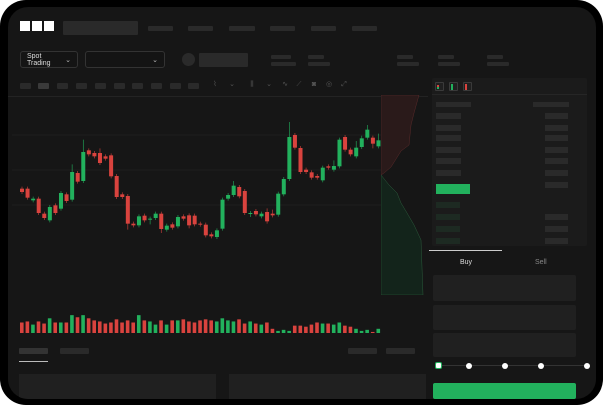 The image size is (603, 405). What do you see at coordinates (448, 173) in the screenshot?
I see `ask-price` at bounding box center [448, 173].